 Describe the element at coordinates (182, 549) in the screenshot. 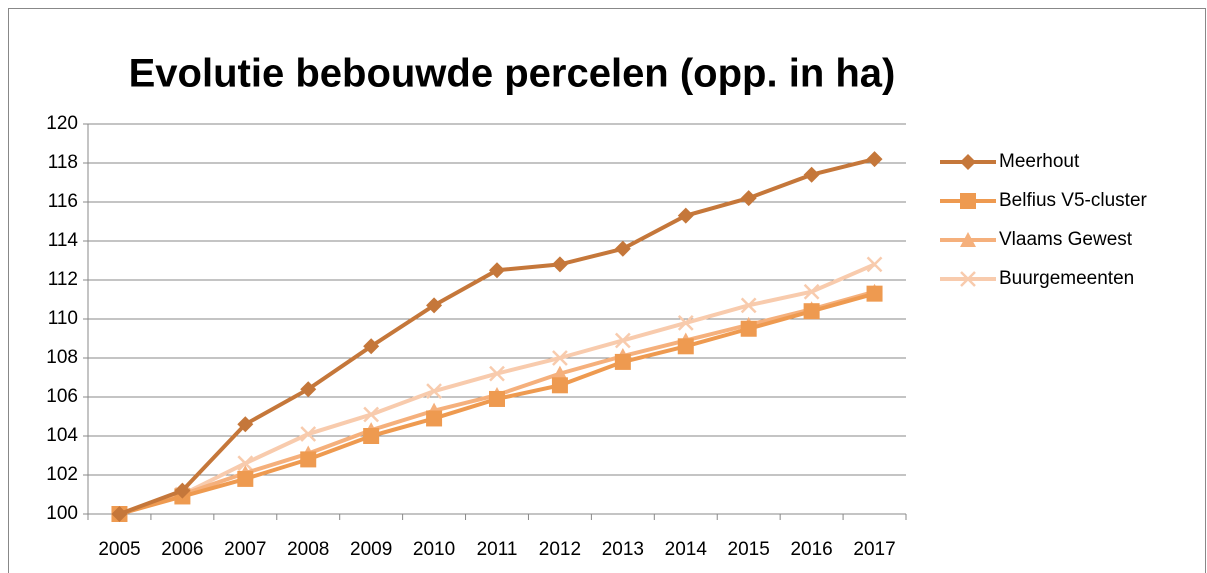

I see `x-tick-label: 2006` at that location.